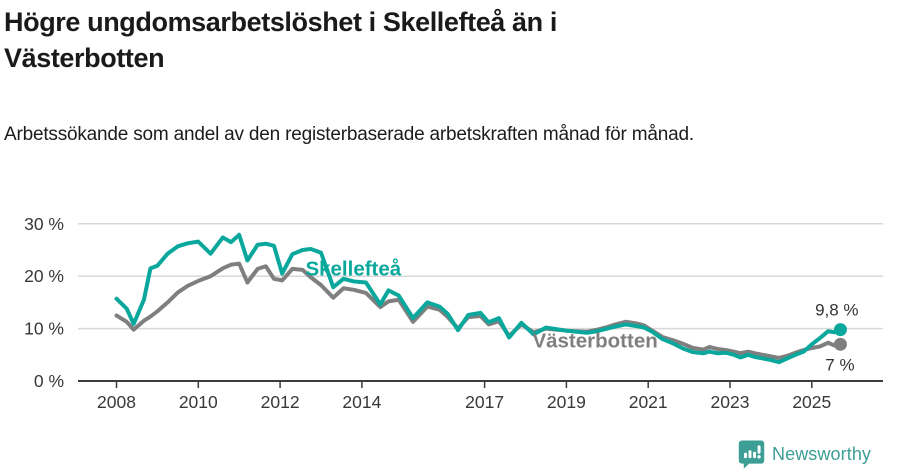 This screenshot has height=474, width=900. Describe the element at coordinates (822, 454) in the screenshot. I see `brand-name: Newsworthy` at that location.